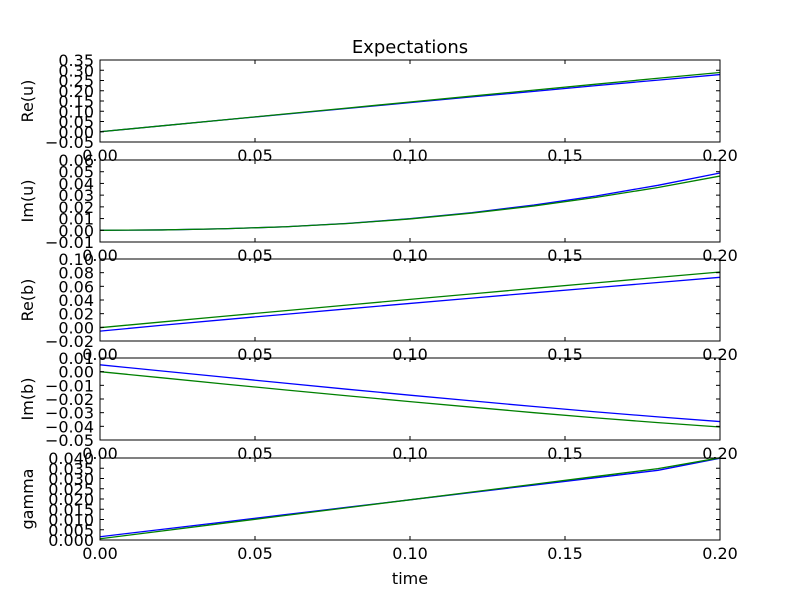  What do you see at coordinates (27, 499) in the screenshot?
I see `y-axis-label: gamma` at bounding box center [27, 499].